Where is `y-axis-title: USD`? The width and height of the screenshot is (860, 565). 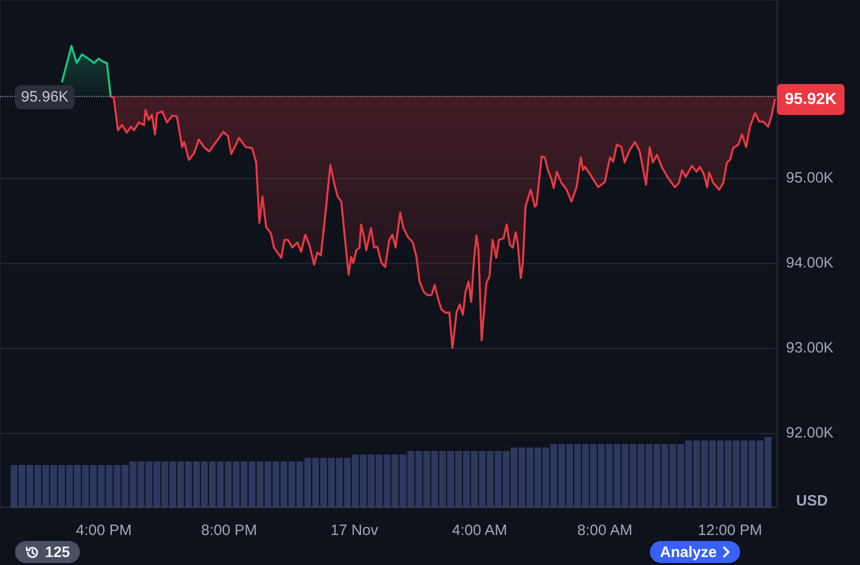 y-axis-title: USD is located at coordinates (812, 501).